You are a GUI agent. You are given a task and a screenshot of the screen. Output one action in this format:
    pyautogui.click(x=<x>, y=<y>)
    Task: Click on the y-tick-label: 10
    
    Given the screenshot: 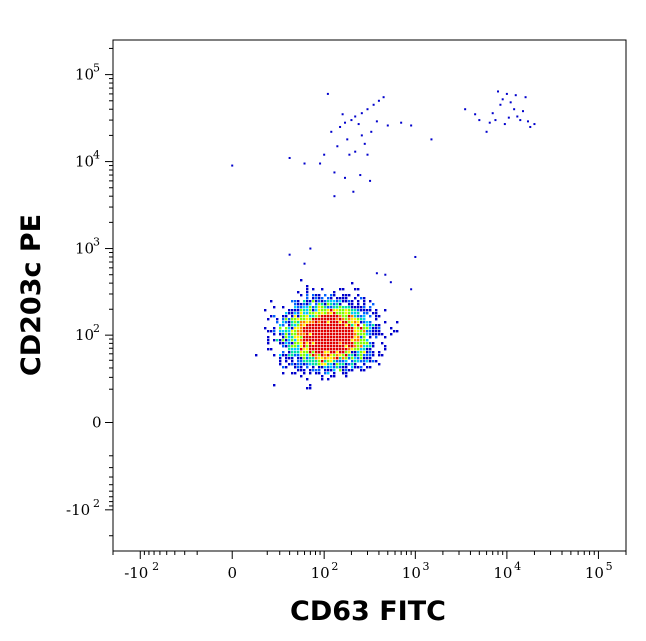 What is the action you would take?
    pyautogui.click(x=84, y=75)
    